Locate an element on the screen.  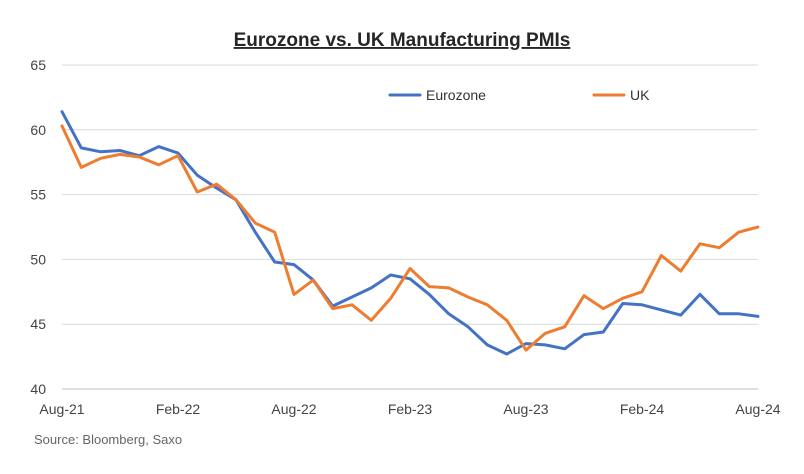
y-axis-ticks: 40 45 50 55 60 65 is located at coordinates (38, 227).